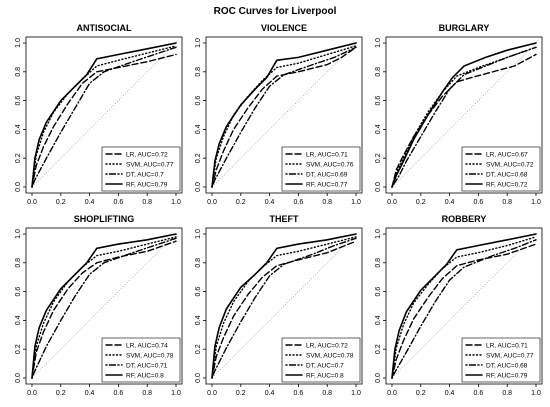 The width and height of the screenshot is (550, 407). What do you see at coordinates (145, 175) in the screenshot?
I see `legend-label: DT, AUC=0.7` at bounding box center [145, 175].